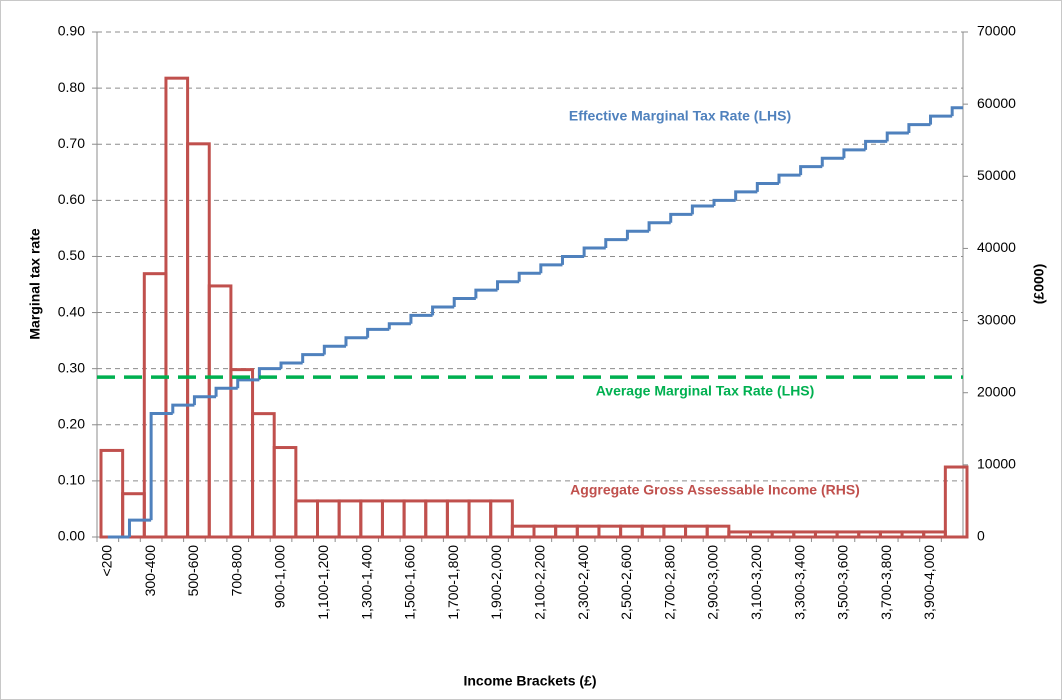 This screenshot has height=700, width=1062. What do you see at coordinates (193, 571) in the screenshot?
I see `x-tick-label: 500-600` at bounding box center [193, 571].